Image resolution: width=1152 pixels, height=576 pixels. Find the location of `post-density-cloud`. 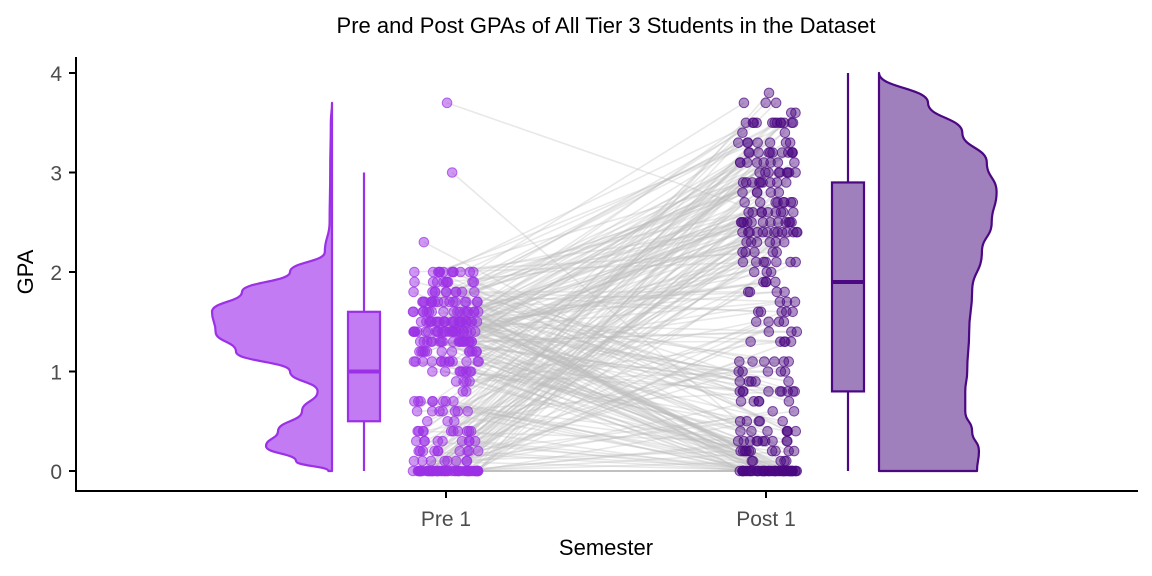

post-density-cloud is located at coordinates (937, 272).